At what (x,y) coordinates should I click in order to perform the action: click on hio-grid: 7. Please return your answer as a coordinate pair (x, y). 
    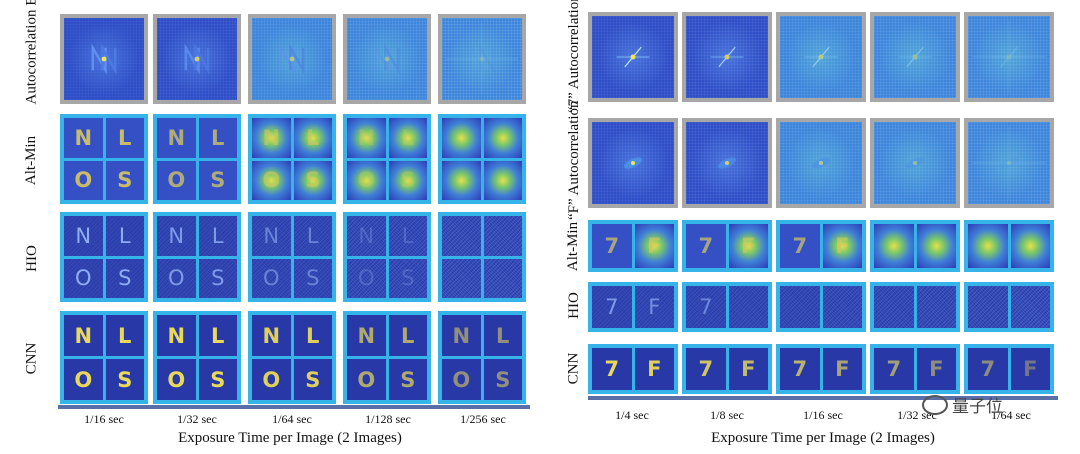
    Looking at the image, I should click on (727, 307).